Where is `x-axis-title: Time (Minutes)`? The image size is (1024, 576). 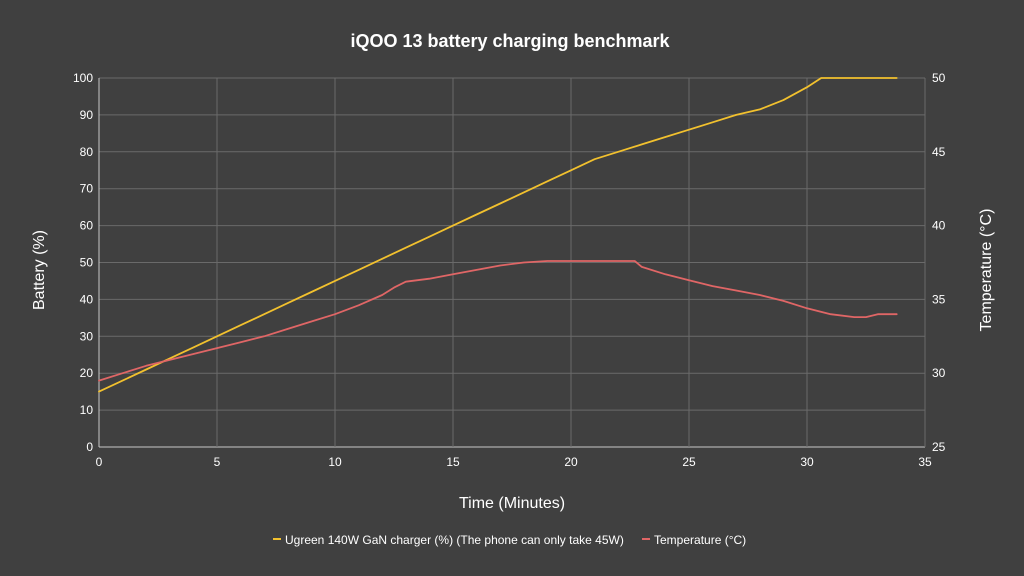 x-axis-title: Time (Minutes) is located at coordinates (512, 503).